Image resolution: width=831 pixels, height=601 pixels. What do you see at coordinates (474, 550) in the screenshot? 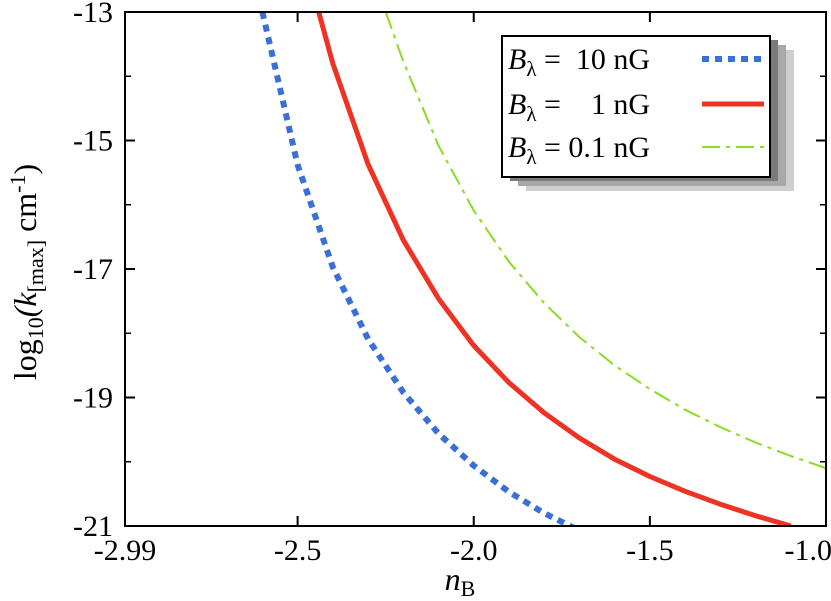
I see `x-tick-label: -2.0` at bounding box center [474, 550].